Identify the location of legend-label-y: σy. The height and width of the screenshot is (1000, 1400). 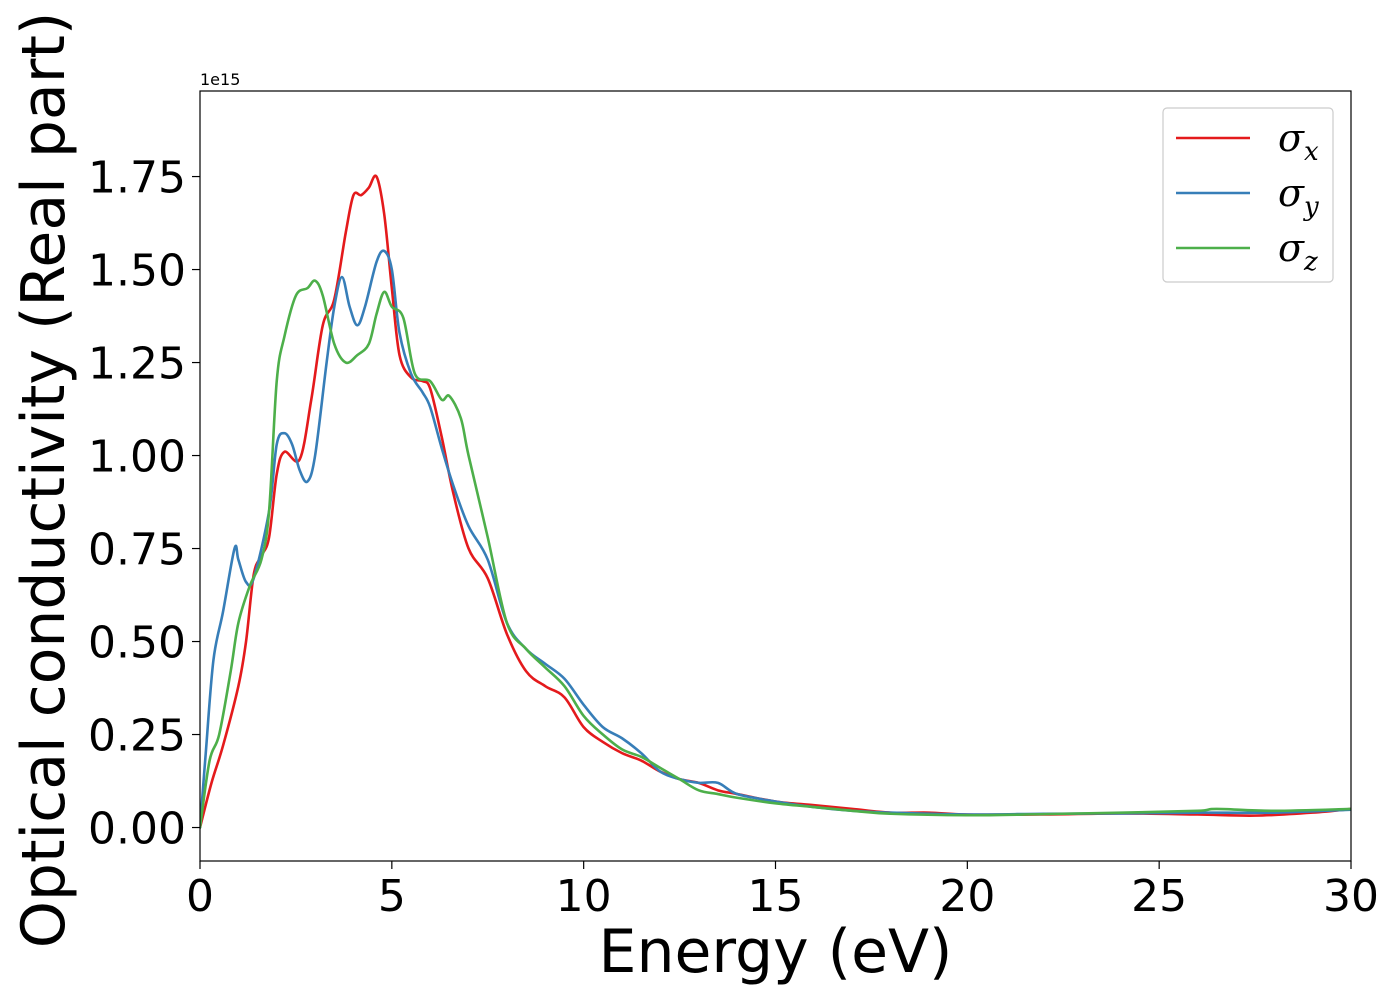
(1298, 196).